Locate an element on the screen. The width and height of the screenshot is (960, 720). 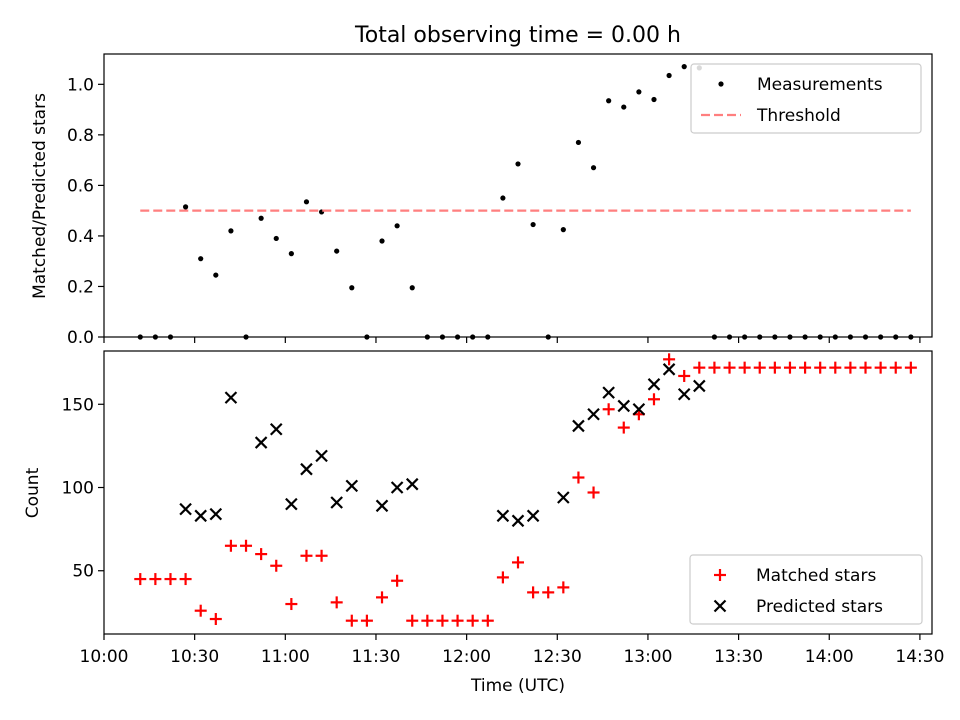
x-axis-label: Time (UTC) is located at coordinates (517, 686).